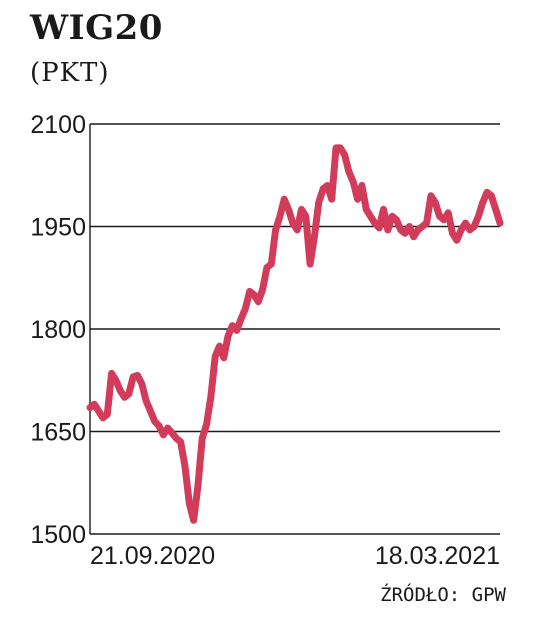 The image size is (536, 636). What do you see at coordinates (58, 535) in the screenshot?
I see `y-tick-label: 1500` at bounding box center [58, 535].